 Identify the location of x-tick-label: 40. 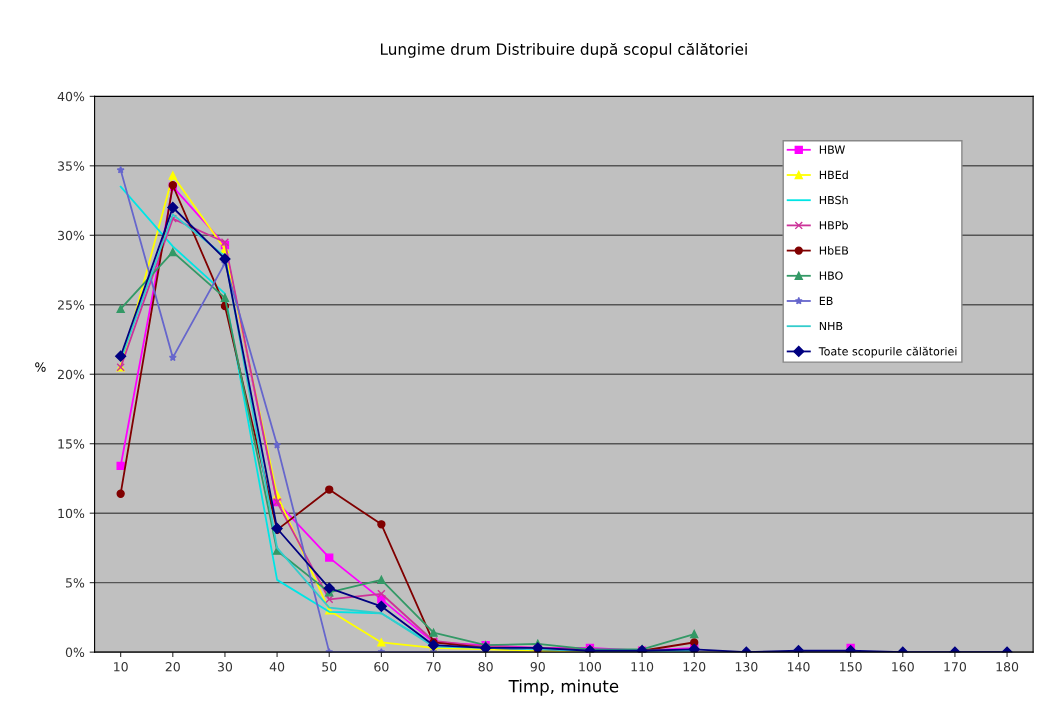
(277, 667).